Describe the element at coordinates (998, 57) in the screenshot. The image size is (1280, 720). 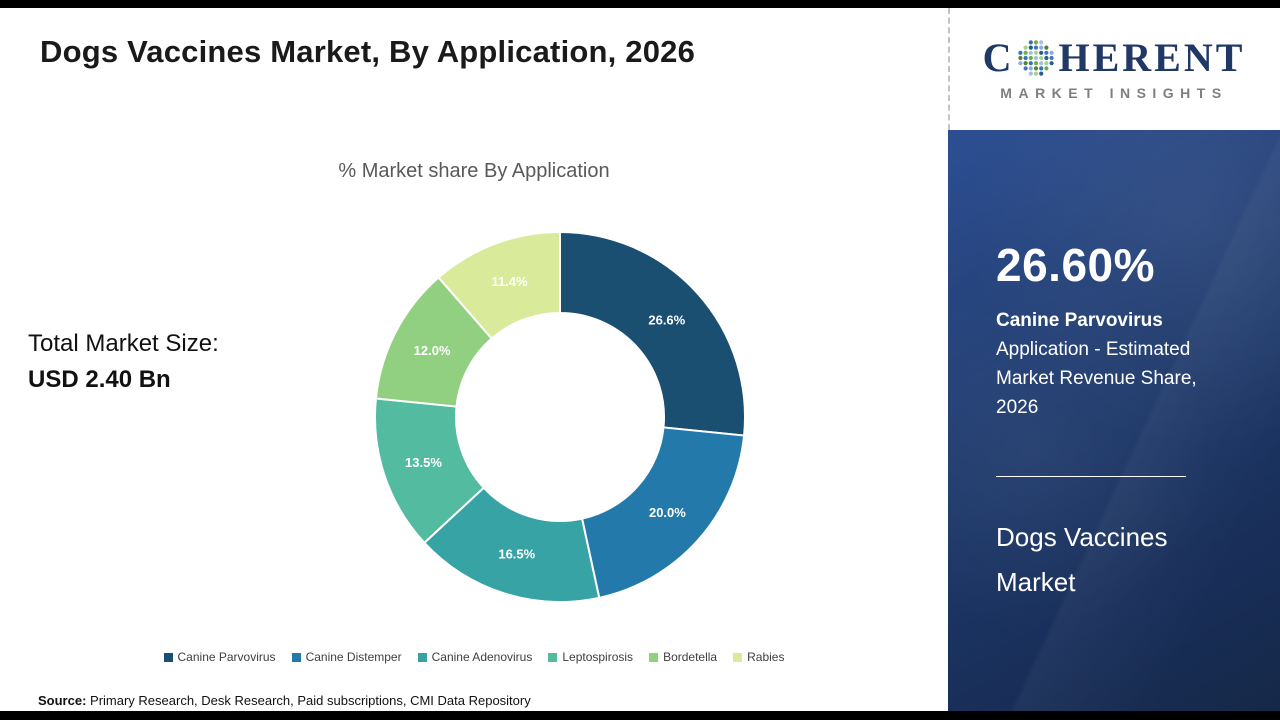
I see `logo-text-prefix: C` at that location.